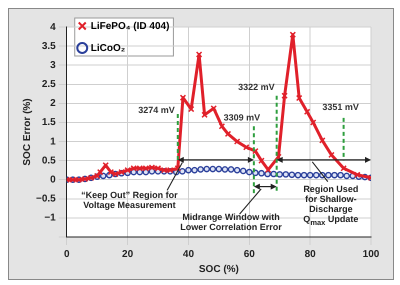 This screenshot has height=285, width=400. I want to click on y-tick-label: 0.5, so click(49, 160).